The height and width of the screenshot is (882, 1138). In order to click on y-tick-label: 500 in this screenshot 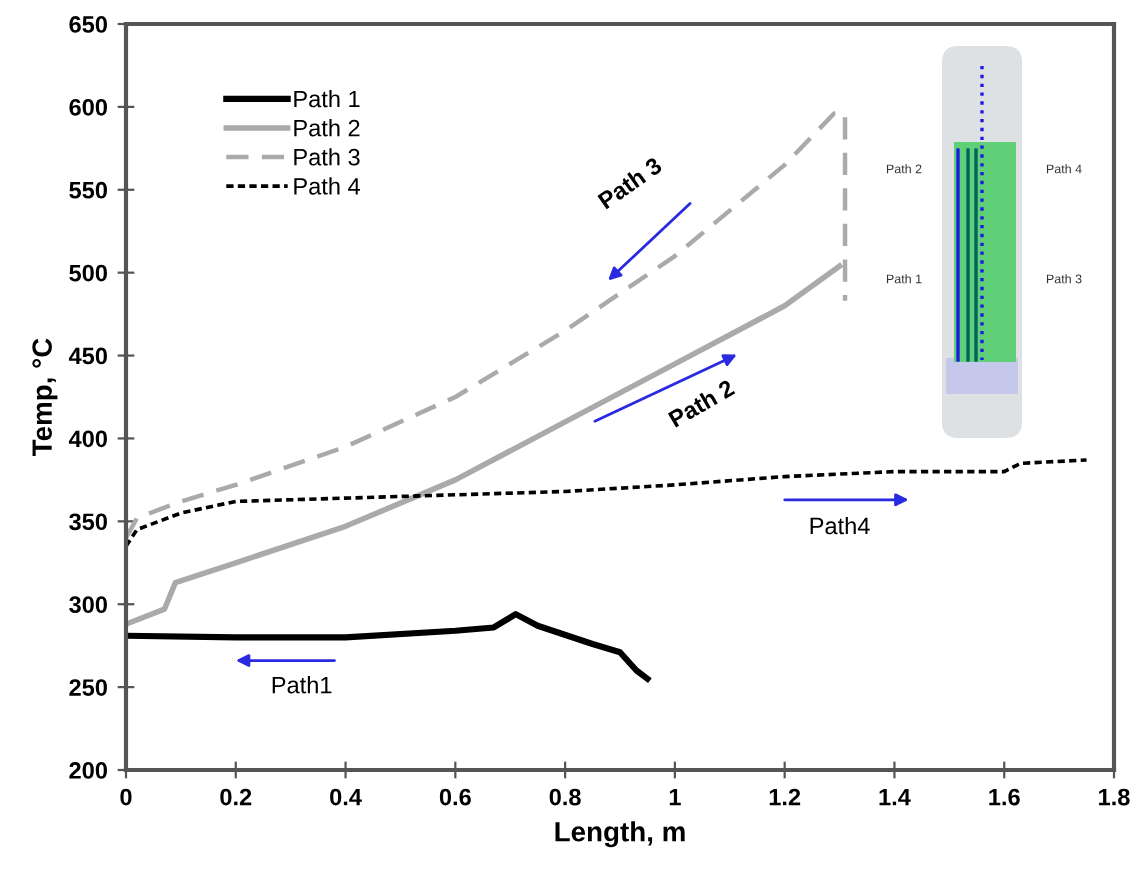, I will do `click(88, 273)`.